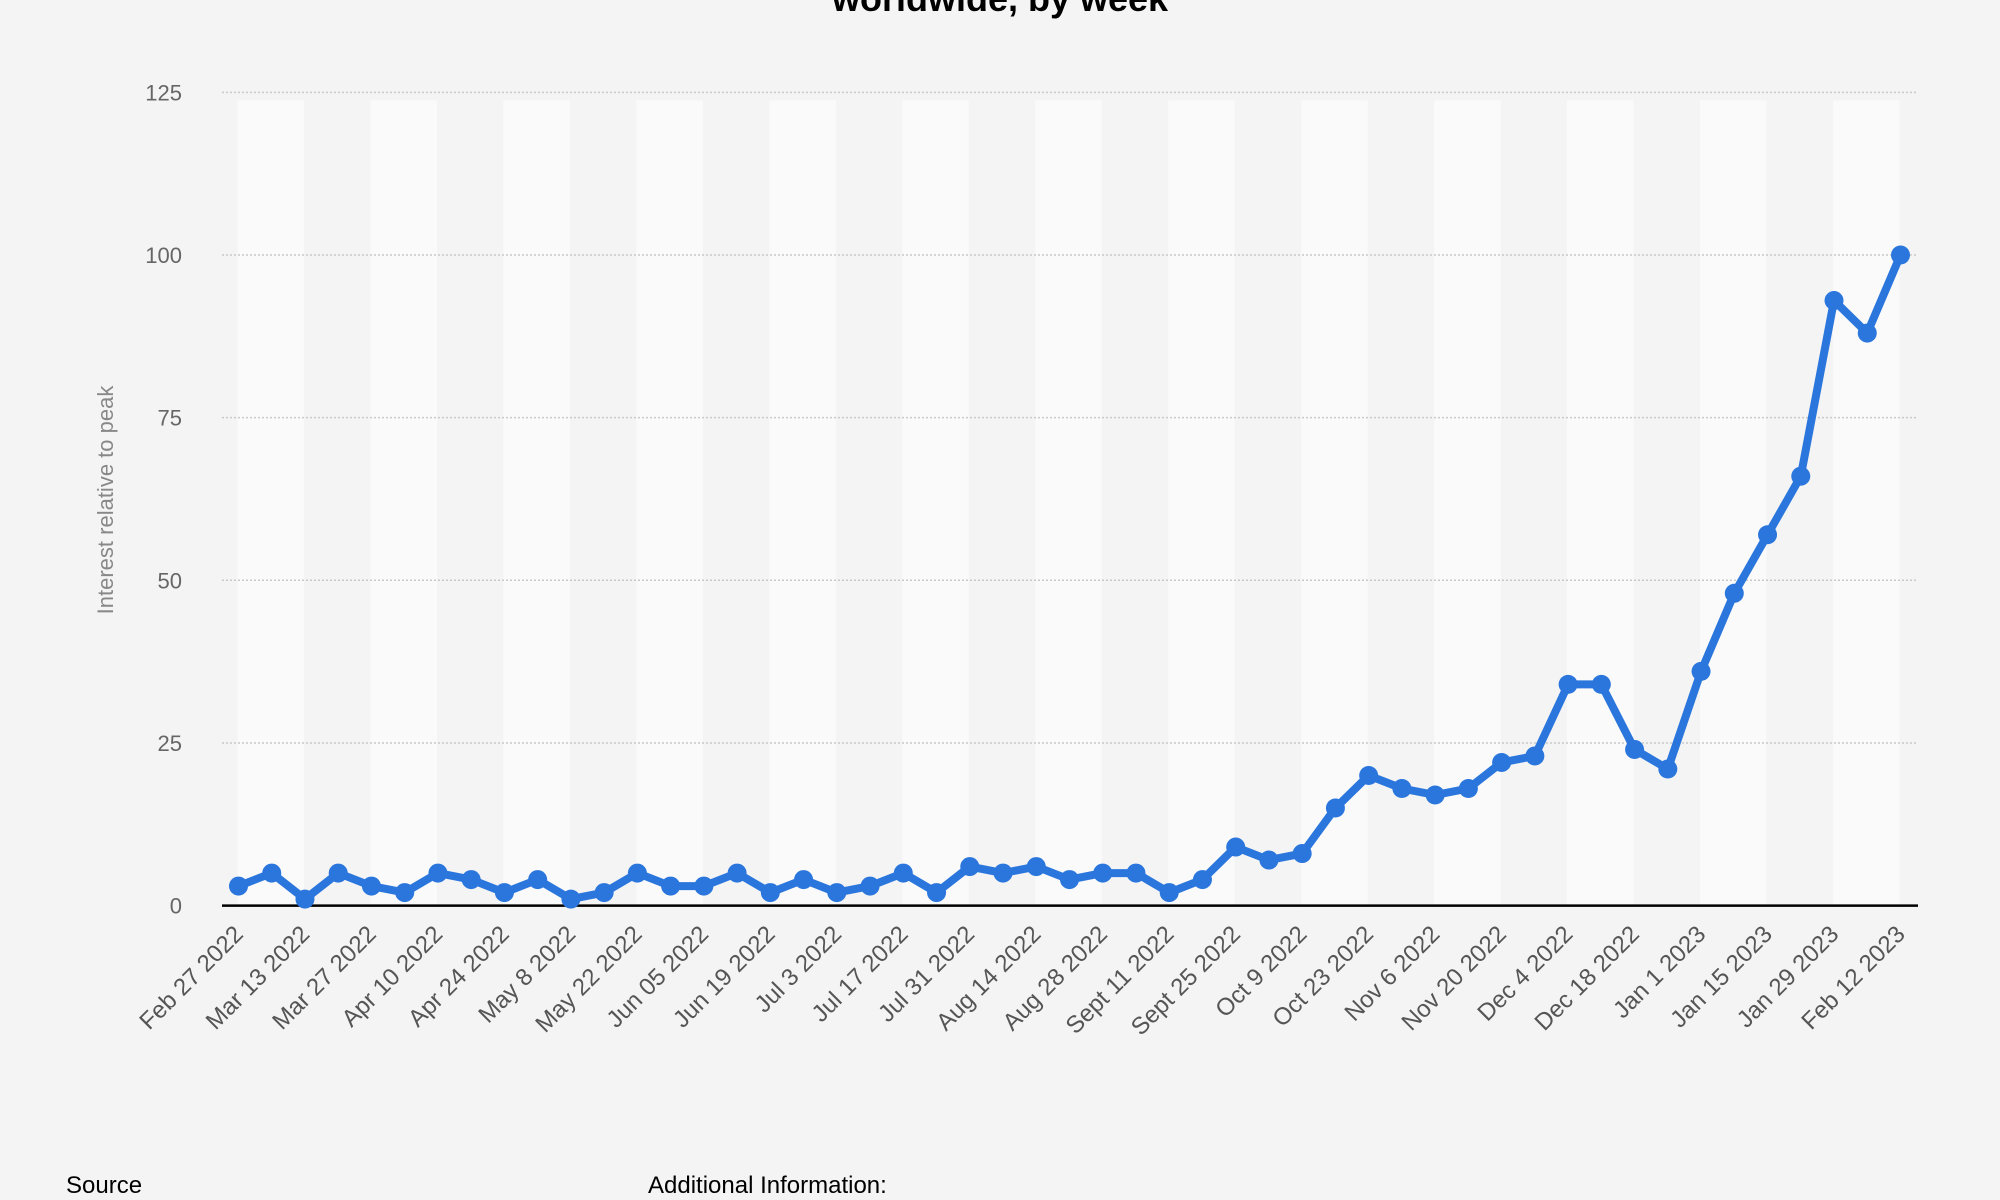 The width and height of the screenshot is (2000, 1200). I want to click on y-axis-label: Interest relative to peak, so click(105, 500).